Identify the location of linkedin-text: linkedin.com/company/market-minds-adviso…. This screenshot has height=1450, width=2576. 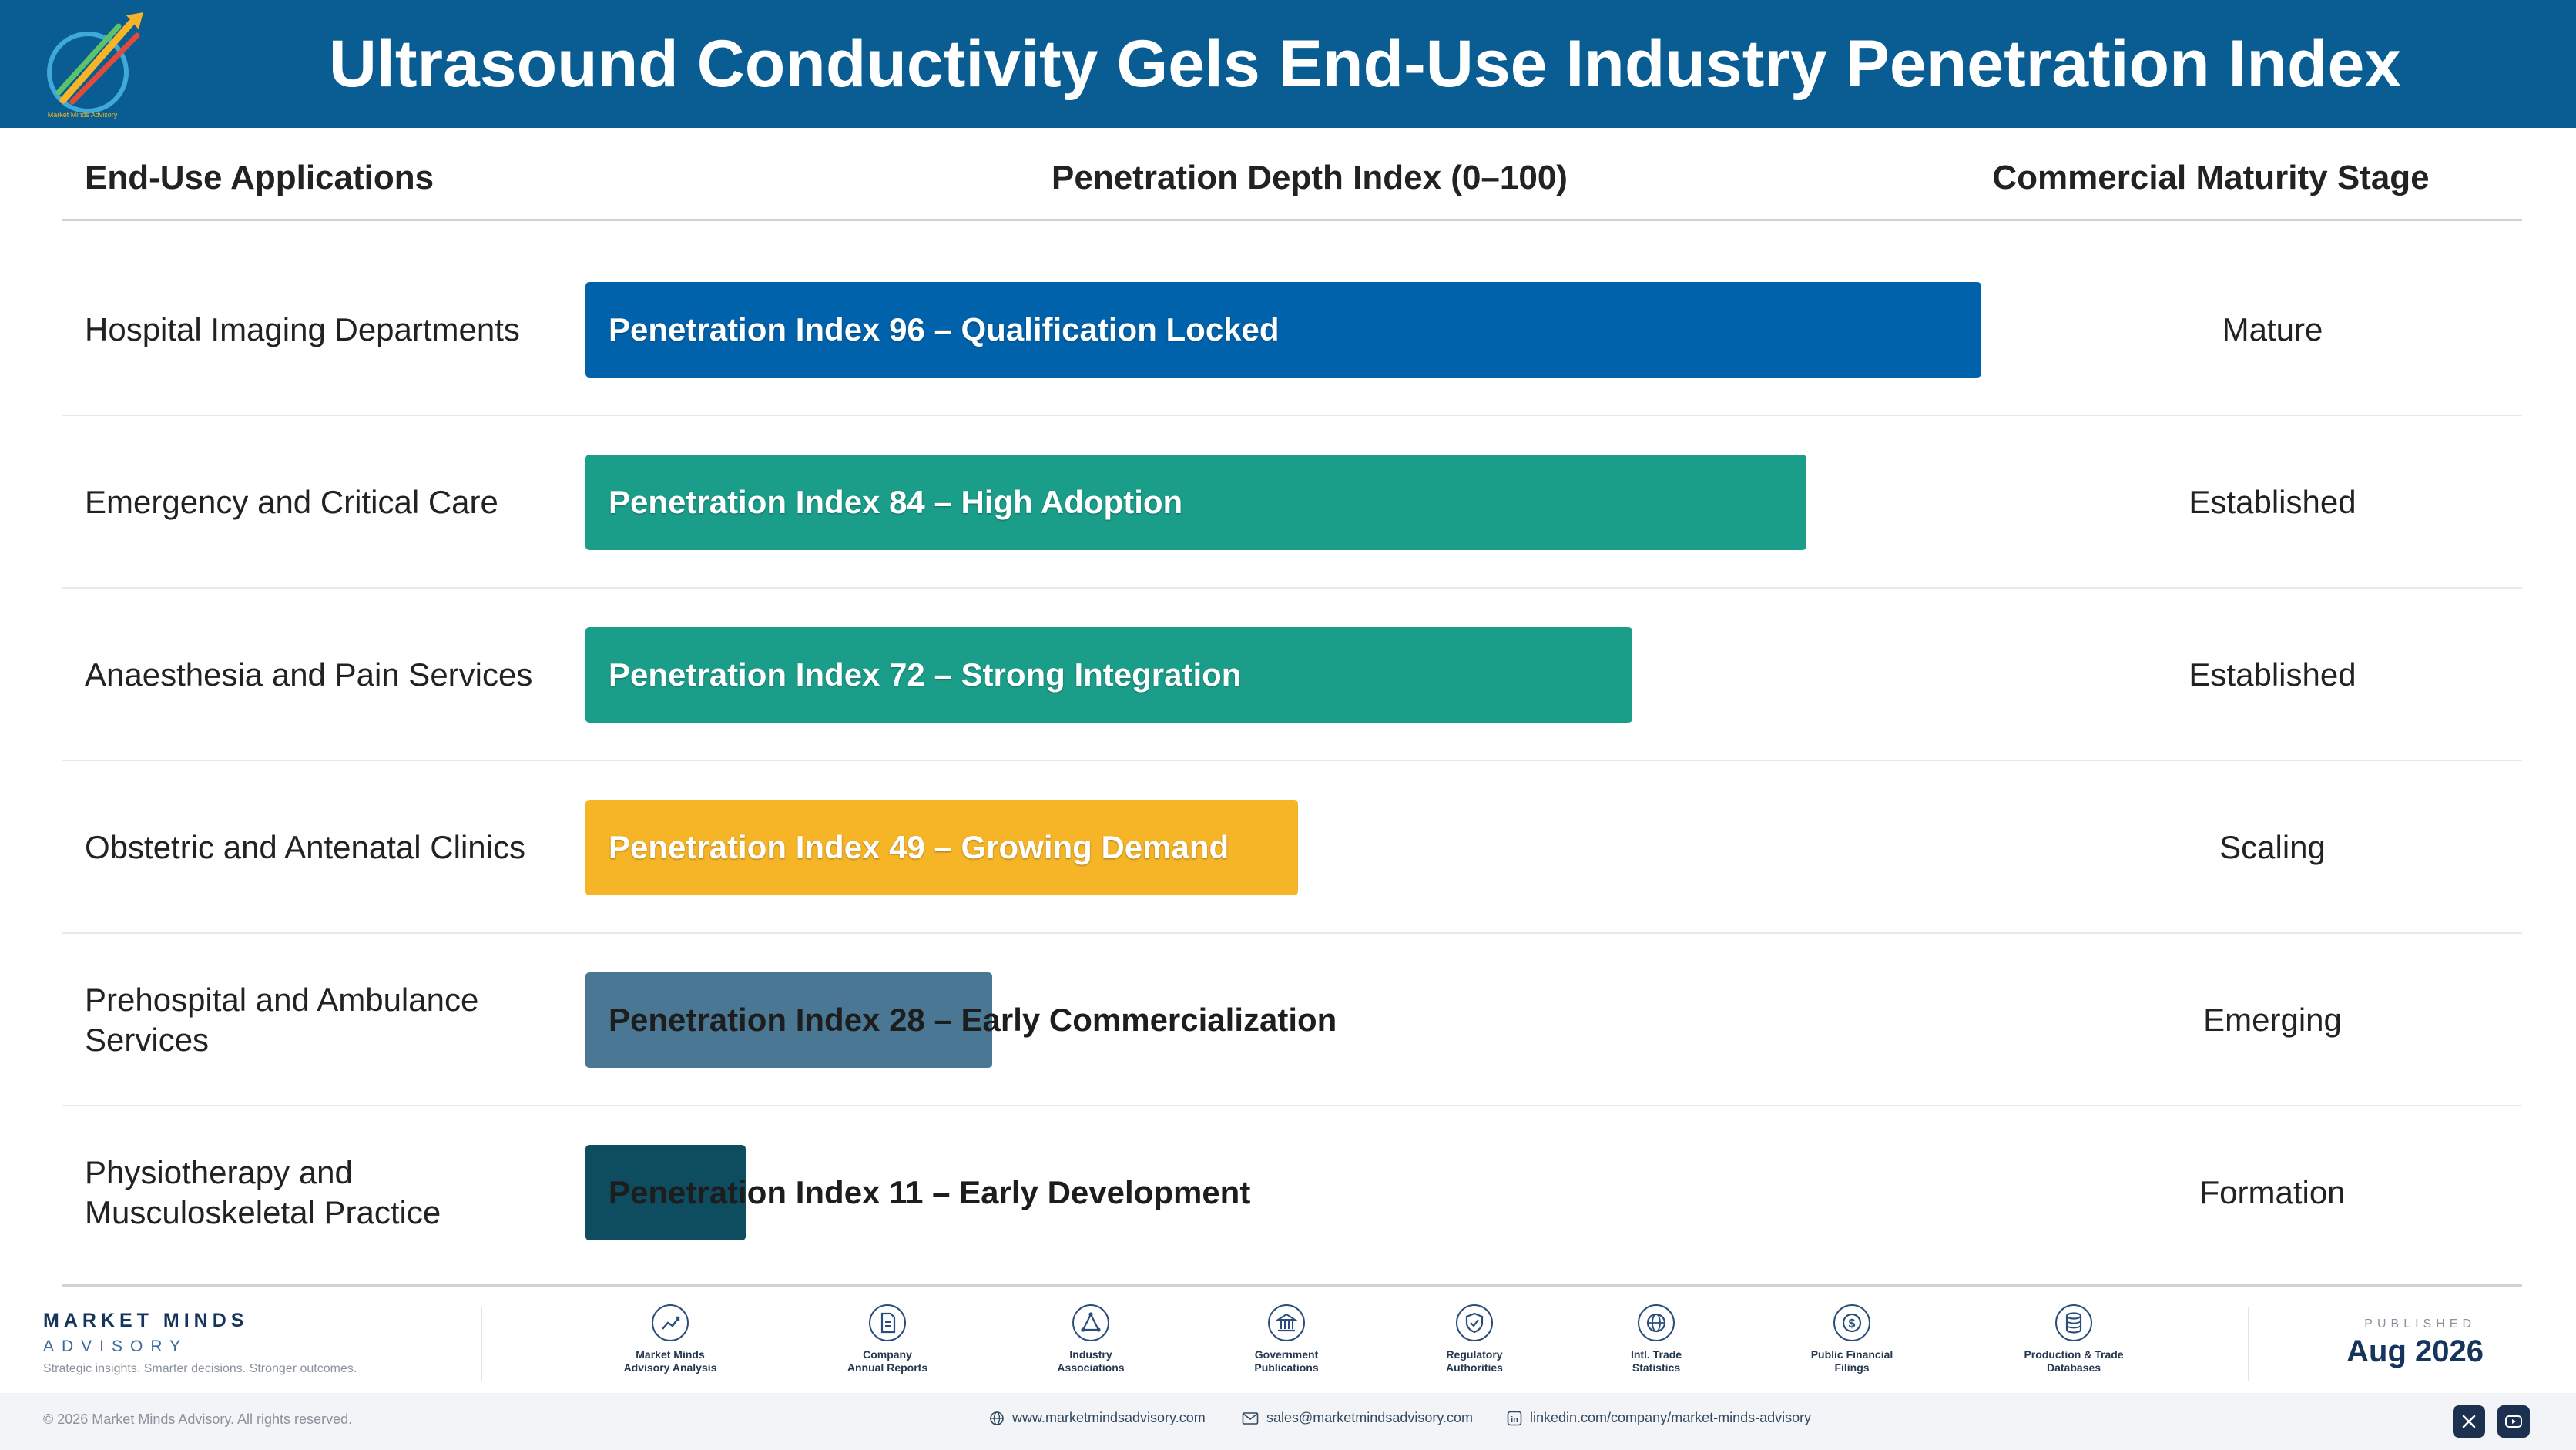
(1671, 1417).